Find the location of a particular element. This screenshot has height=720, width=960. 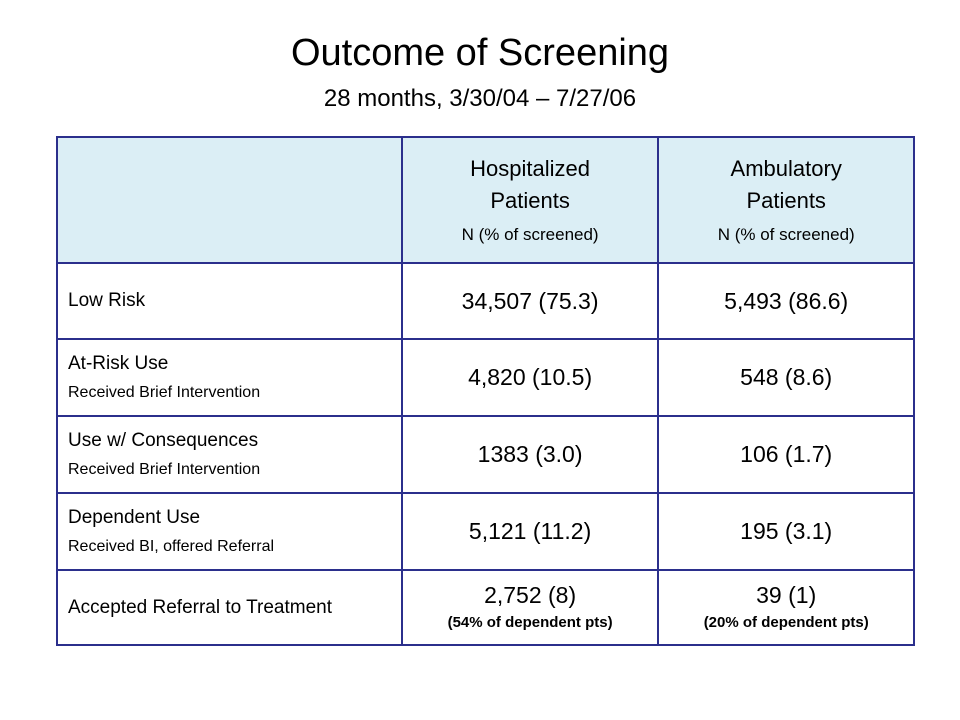

hospitalized-value-cell: 34,507 (75.3) is located at coordinates (530, 301).